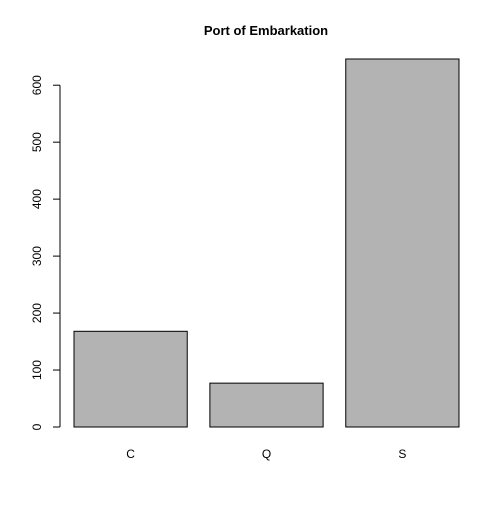 Image resolution: width=504 pixels, height=509 pixels. What do you see at coordinates (37, 199) in the screenshot?
I see `y-tick-label: 400` at bounding box center [37, 199].